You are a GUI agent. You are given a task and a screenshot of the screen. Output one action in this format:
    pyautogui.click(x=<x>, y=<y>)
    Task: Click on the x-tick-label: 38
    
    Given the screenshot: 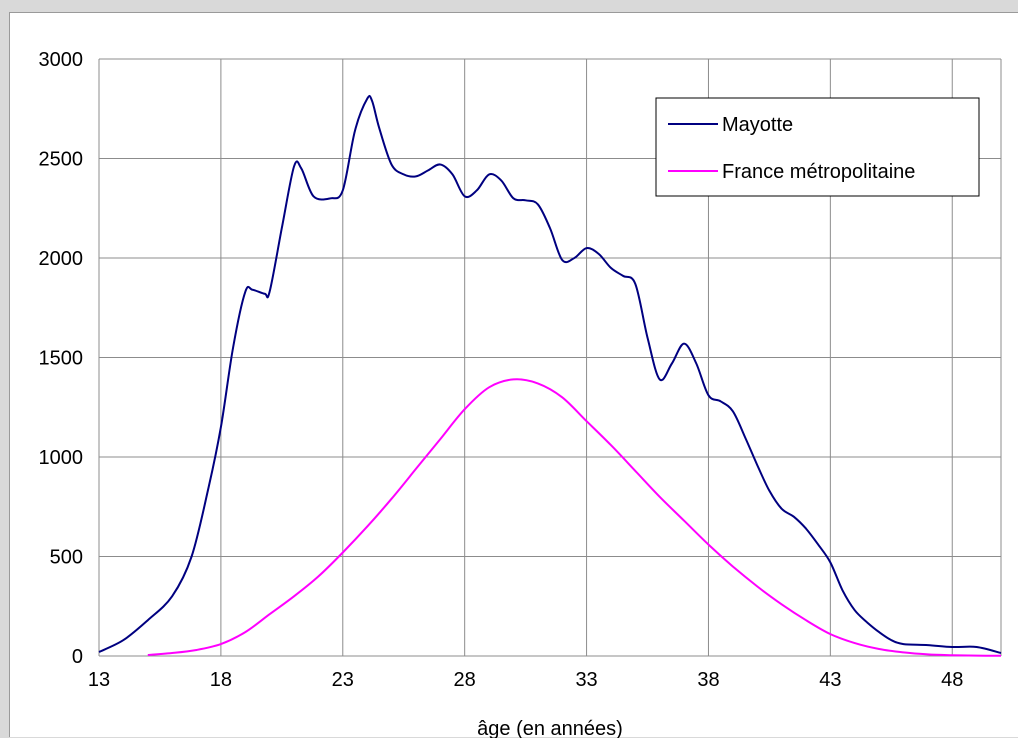 What is the action you would take?
    pyautogui.click(x=708, y=680)
    